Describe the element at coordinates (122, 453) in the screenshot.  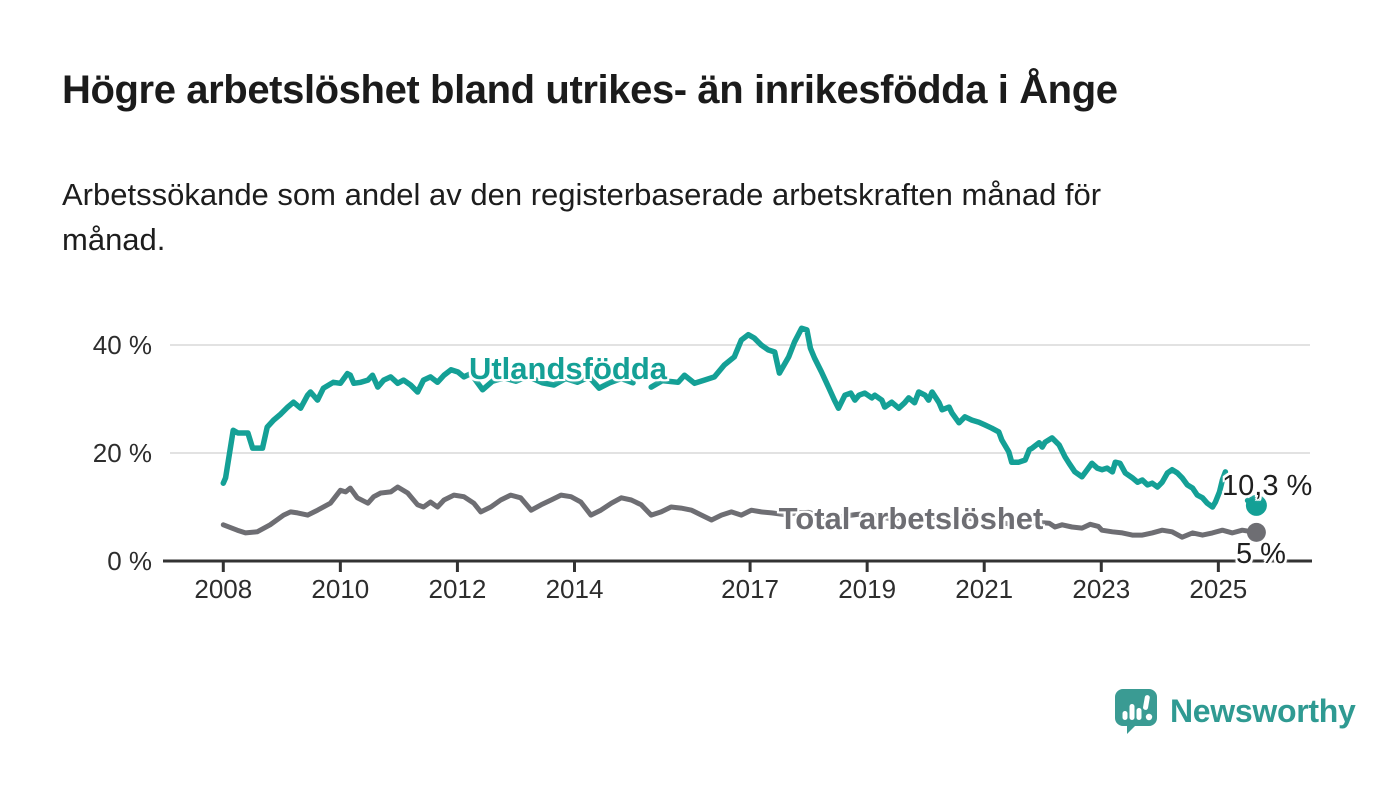
I see `y-tick-label: 20 %` at that location.